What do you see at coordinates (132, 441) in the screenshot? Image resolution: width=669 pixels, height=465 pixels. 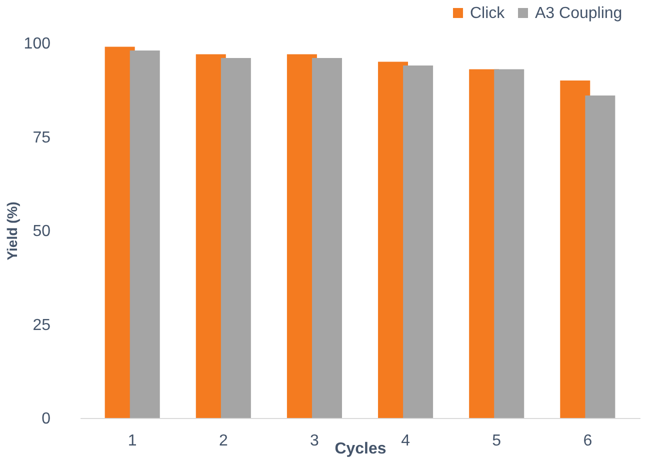 I see `x-tick-label: 1` at bounding box center [132, 441].